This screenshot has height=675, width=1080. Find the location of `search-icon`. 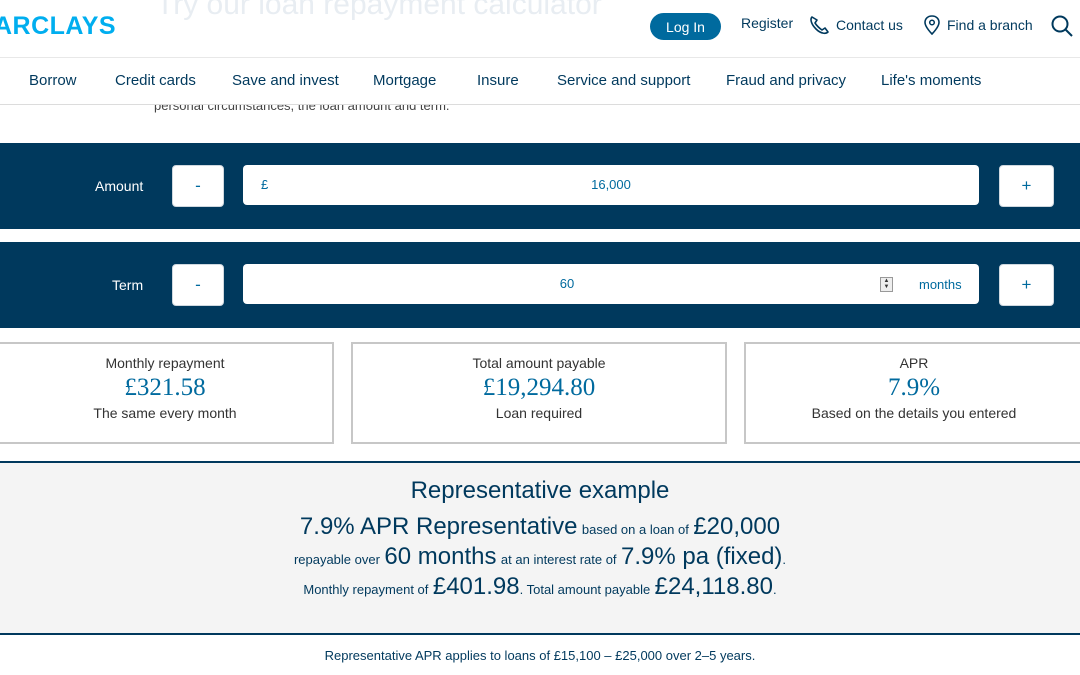

search-icon is located at coordinates (1062, 28).